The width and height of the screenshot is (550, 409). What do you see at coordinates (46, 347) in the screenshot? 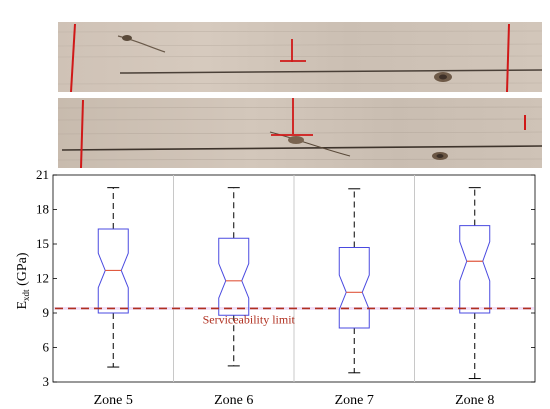
I see `y-tick-label: 6` at bounding box center [46, 347].